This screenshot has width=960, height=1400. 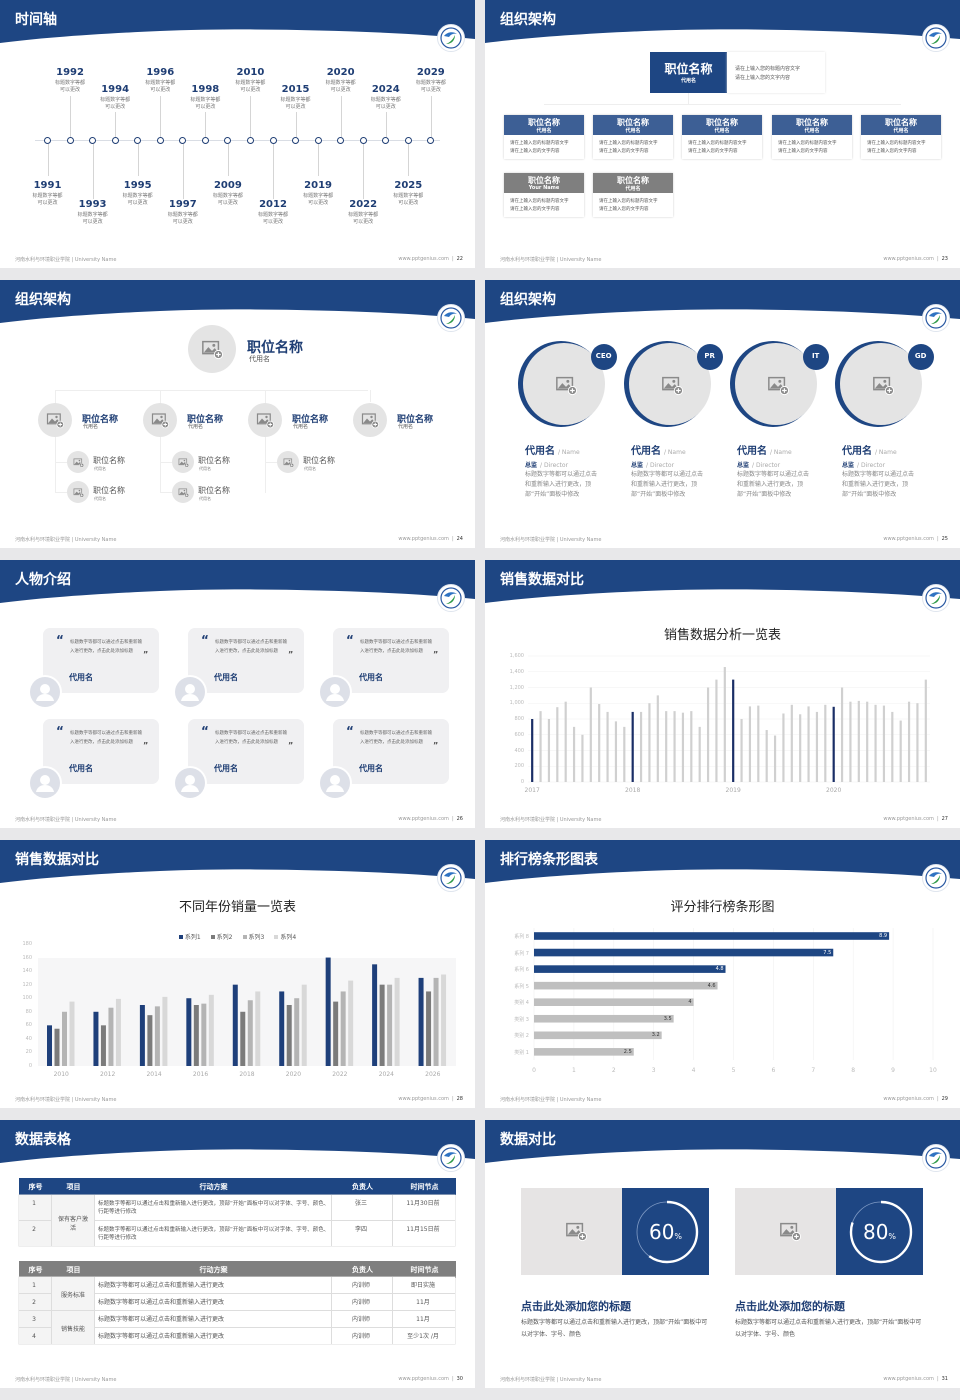 What do you see at coordinates (568, 381) in the screenshot?
I see `sun` at bounding box center [568, 381].